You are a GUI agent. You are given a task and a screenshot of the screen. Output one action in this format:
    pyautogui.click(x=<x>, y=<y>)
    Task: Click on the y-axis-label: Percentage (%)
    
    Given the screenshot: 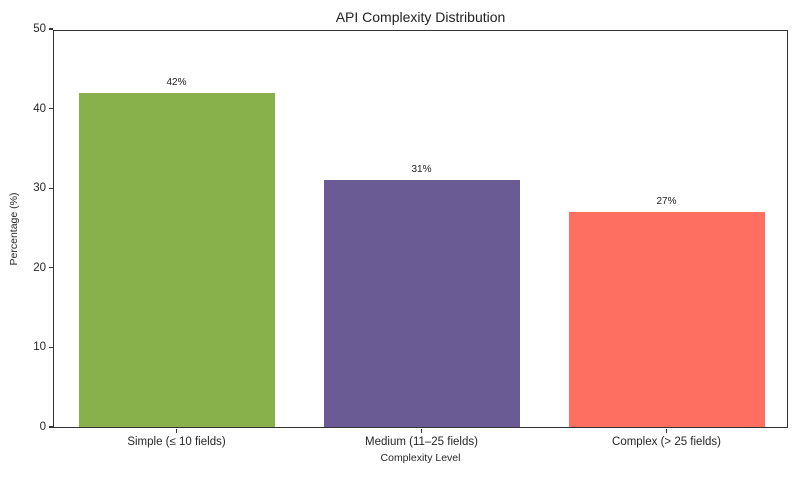 What is the action you would take?
    pyautogui.click(x=14, y=229)
    